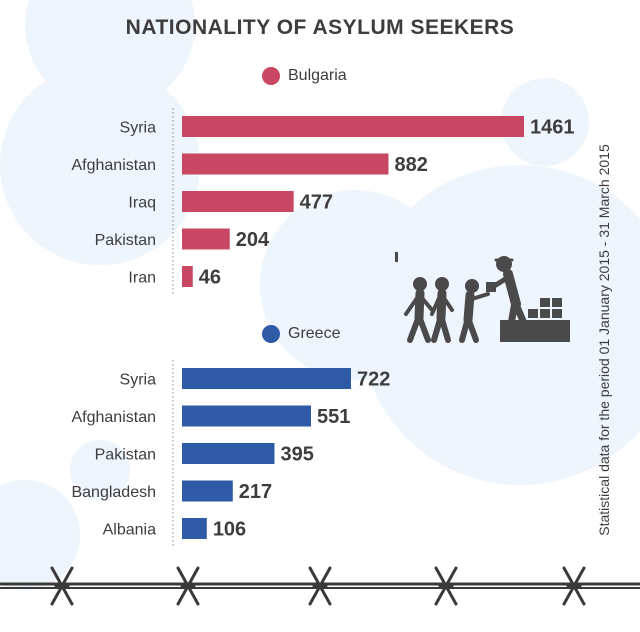  Describe the element at coordinates (229, 530) in the screenshot. I see `value-label-greece-4: 106` at that location.